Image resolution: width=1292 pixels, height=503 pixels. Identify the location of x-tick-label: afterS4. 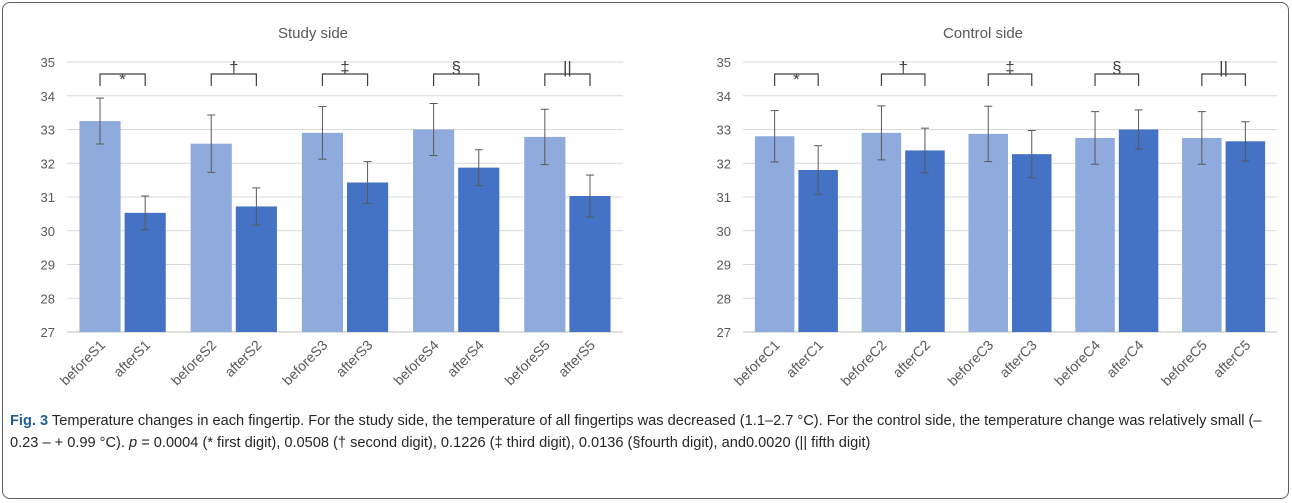
(465, 358).